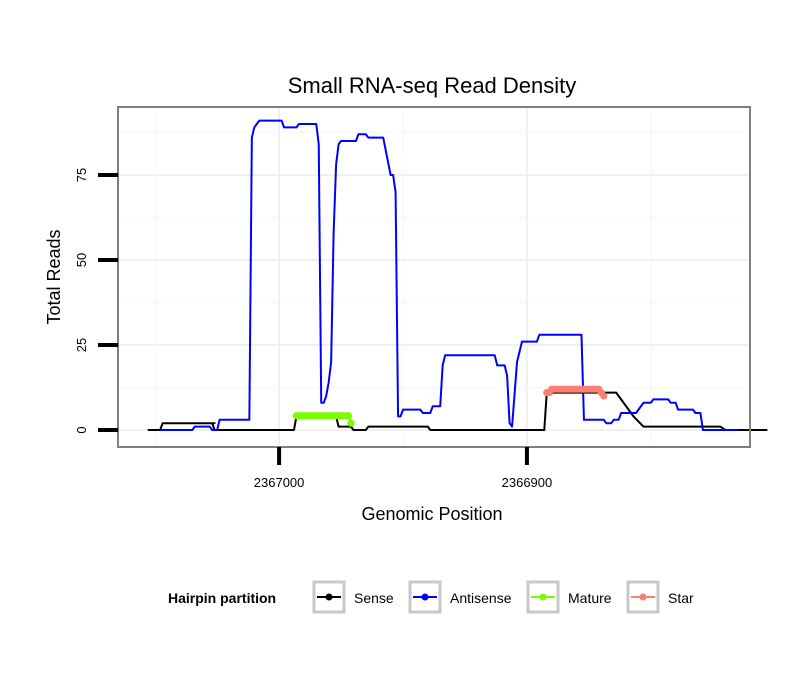 This screenshot has height=690, width=810. I want to click on series-star, so click(575, 392).